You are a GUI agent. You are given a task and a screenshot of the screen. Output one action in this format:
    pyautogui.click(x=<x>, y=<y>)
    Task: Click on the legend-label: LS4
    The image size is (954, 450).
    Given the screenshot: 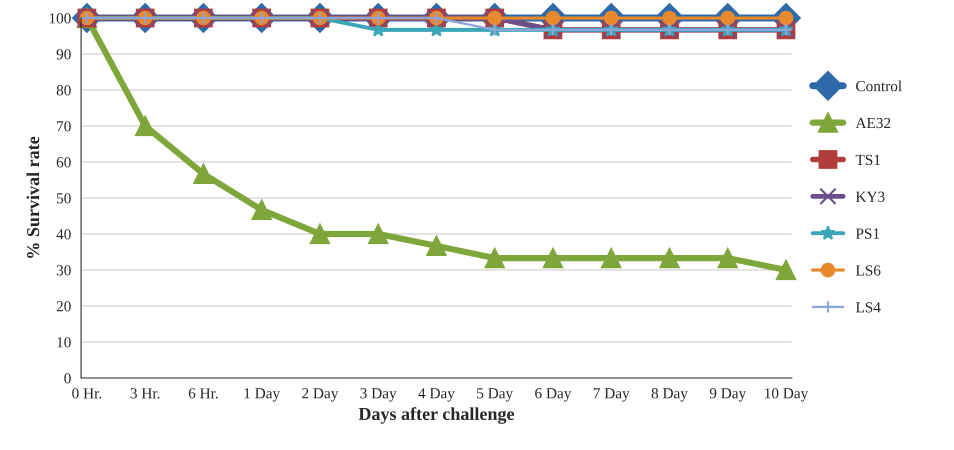 What is the action you would take?
    pyautogui.click(x=868, y=307)
    